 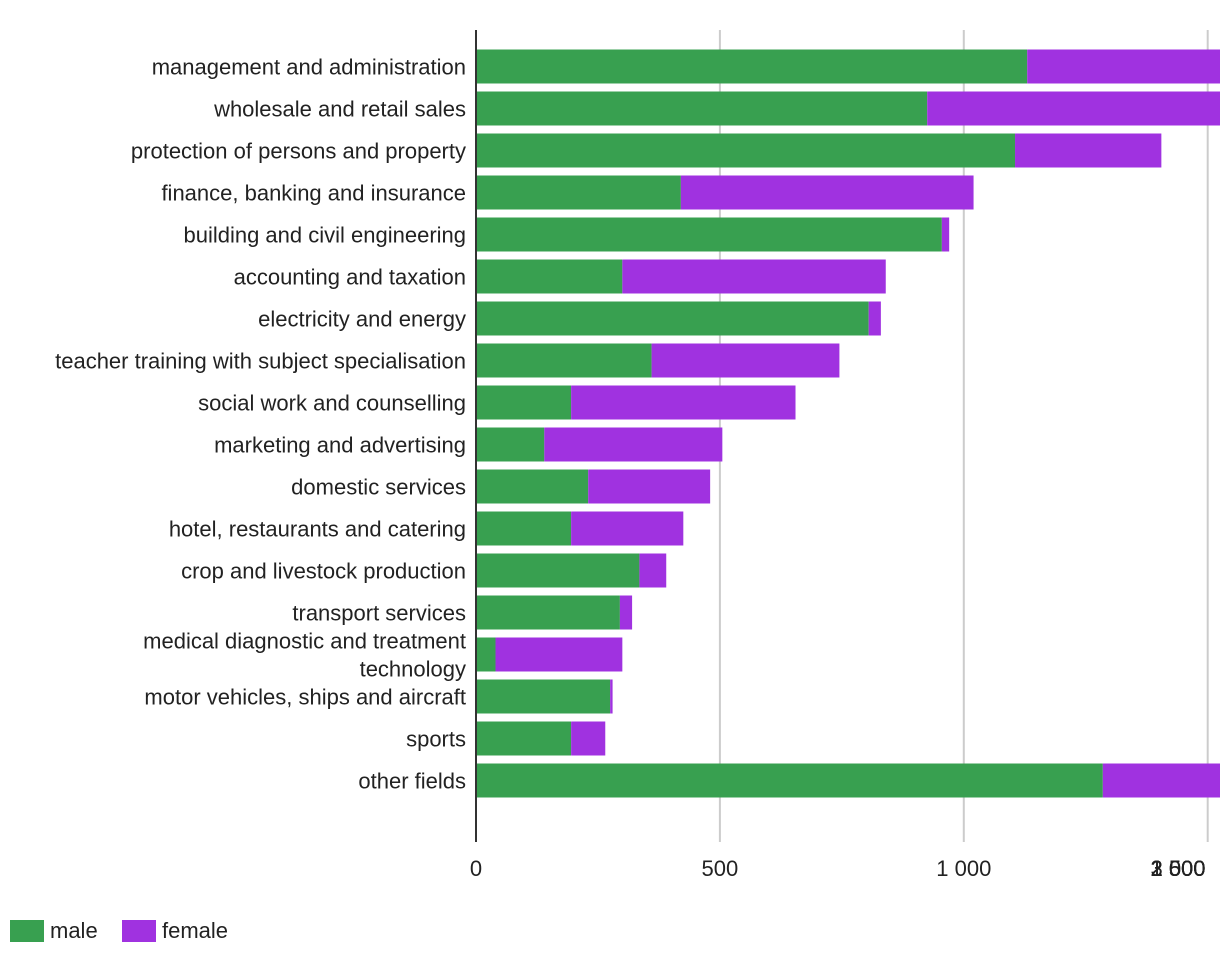 What do you see at coordinates (304, 641) in the screenshot?
I see `category-label: medical diagnostic and treatment` at bounding box center [304, 641].